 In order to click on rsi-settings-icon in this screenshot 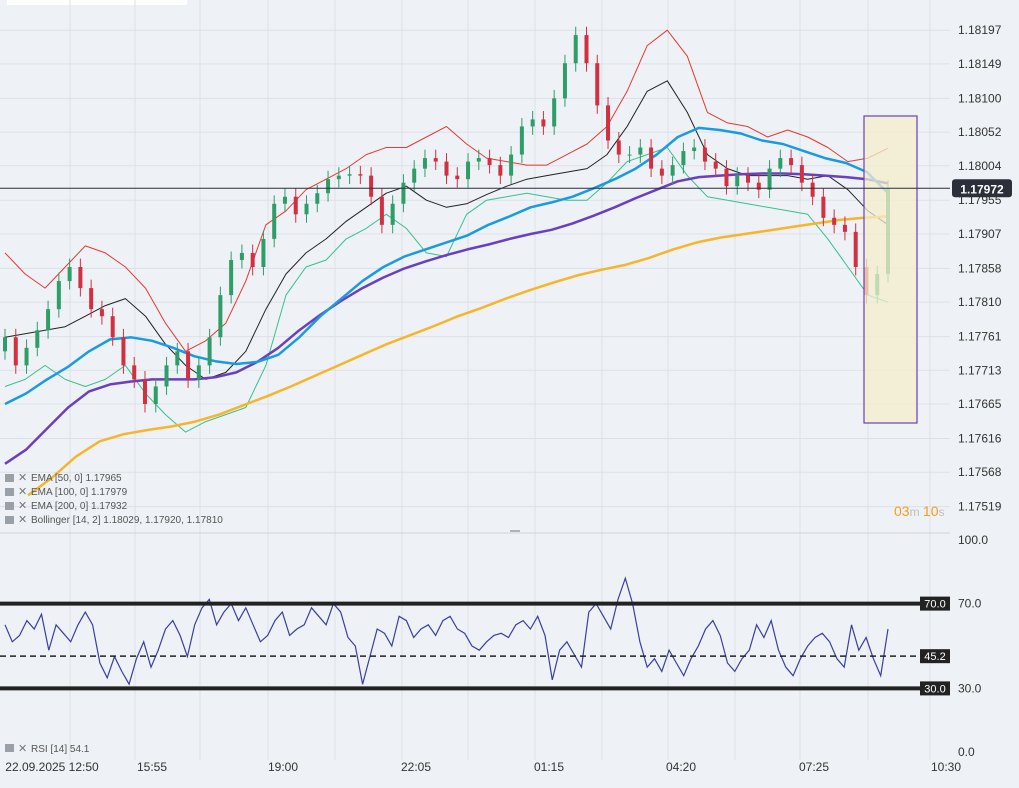, I will do `click(9, 748)`.